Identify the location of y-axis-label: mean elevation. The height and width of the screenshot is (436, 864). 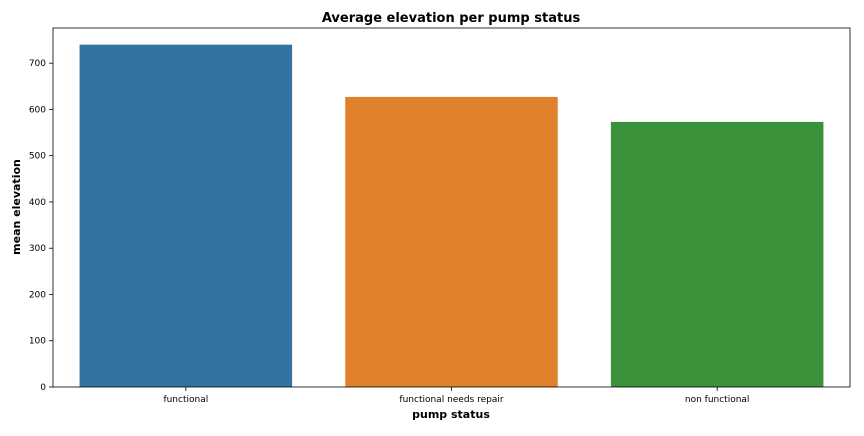
(16, 207).